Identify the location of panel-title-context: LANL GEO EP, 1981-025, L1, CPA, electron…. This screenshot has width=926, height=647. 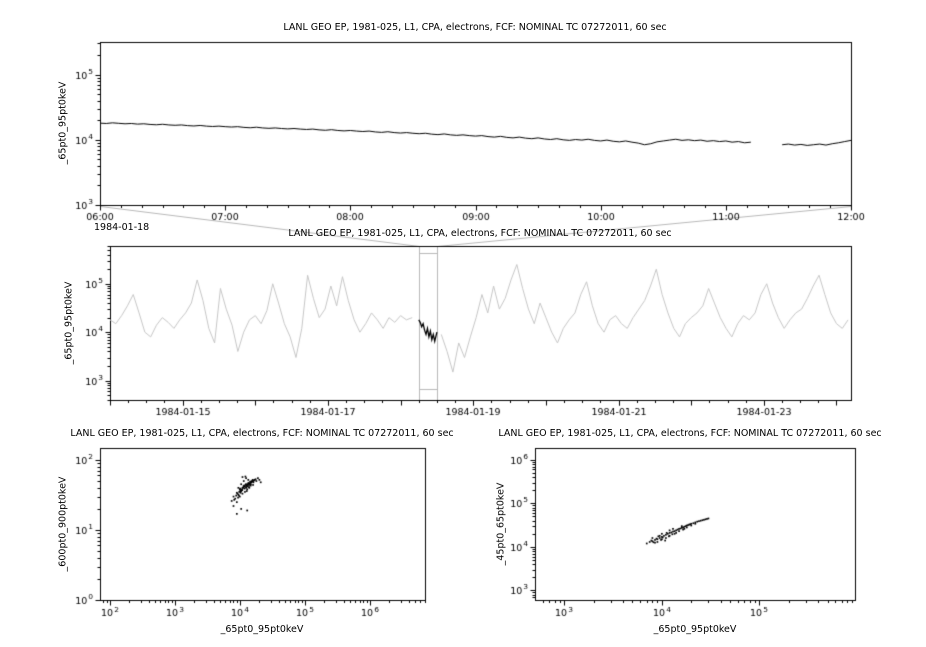
(480, 233).